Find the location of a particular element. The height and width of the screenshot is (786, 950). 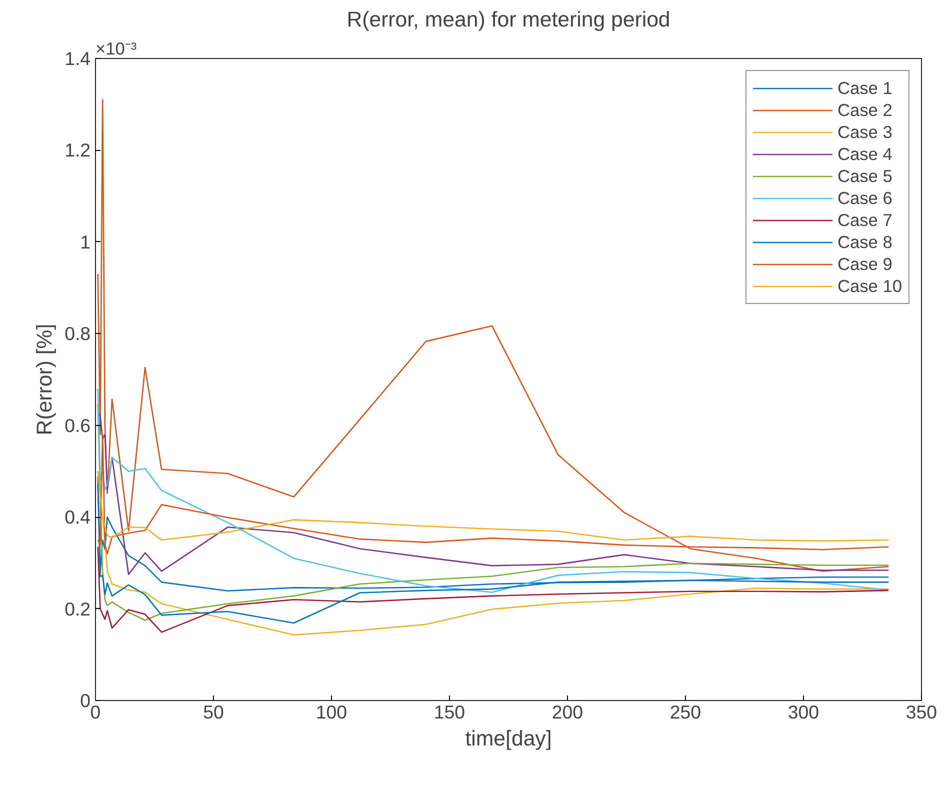

y-axis-title: R(error) [%] is located at coordinates (44, 380).